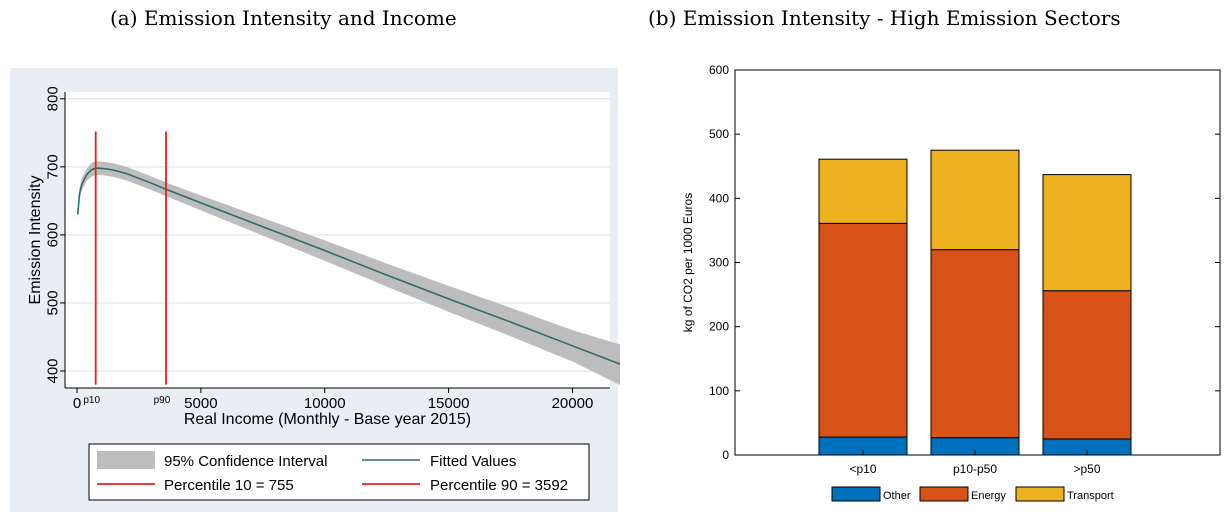  I want to click on y-tick-label: 300, so click(719, 263).